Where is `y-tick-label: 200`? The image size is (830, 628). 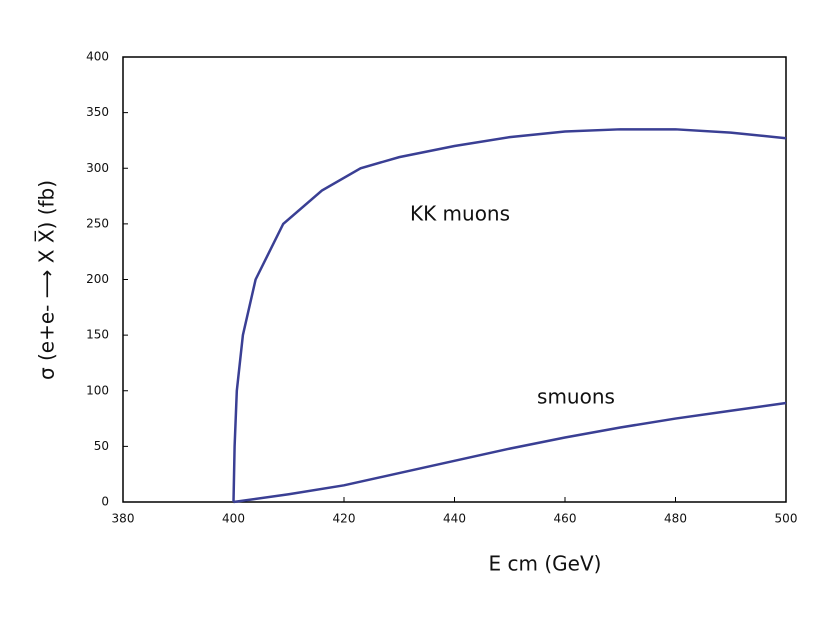
y-tick-label: 200 is located at coordinates (97, 279).